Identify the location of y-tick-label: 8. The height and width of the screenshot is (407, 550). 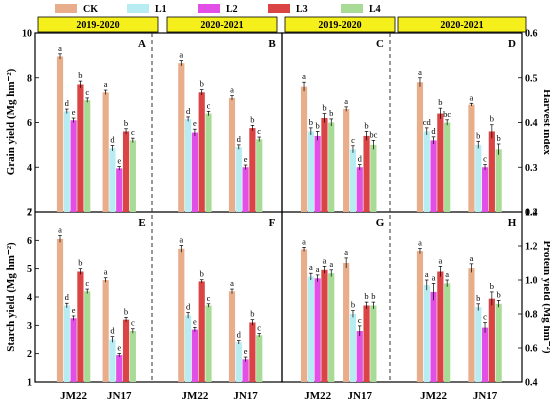
(29, 78).